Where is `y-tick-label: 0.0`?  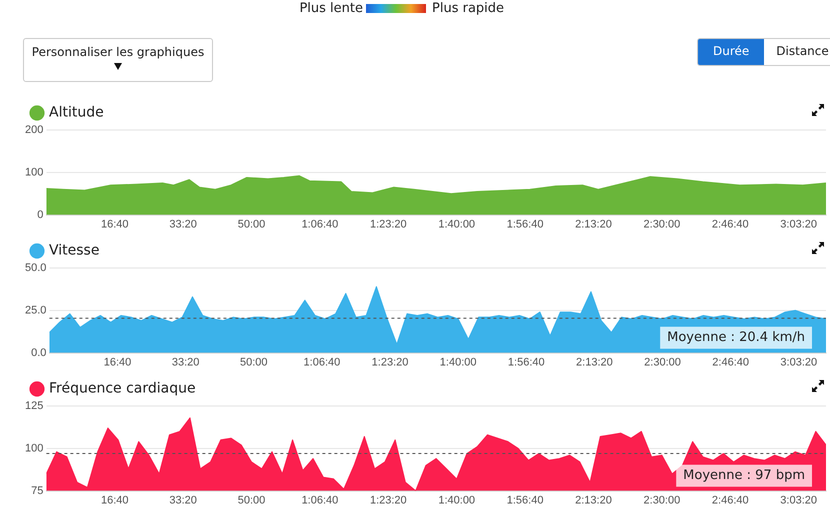
y-tick-label: 0.0 is located at coordinates (38, 352).